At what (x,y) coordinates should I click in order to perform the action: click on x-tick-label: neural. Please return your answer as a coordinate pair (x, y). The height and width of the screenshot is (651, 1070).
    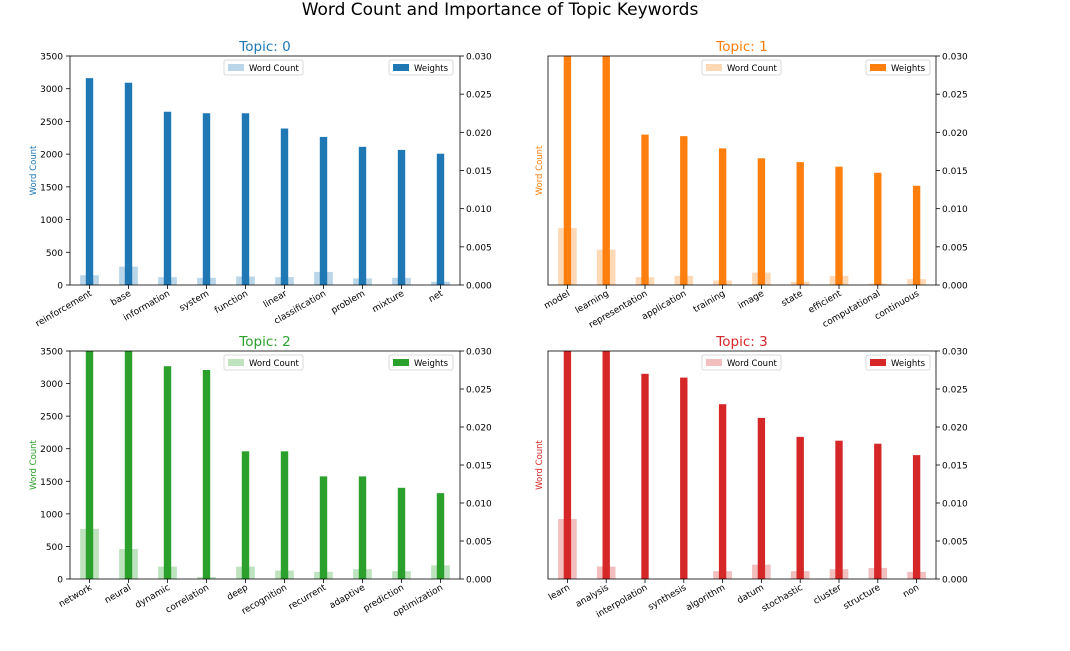
    Looking at the image, I should click on (118, 594).